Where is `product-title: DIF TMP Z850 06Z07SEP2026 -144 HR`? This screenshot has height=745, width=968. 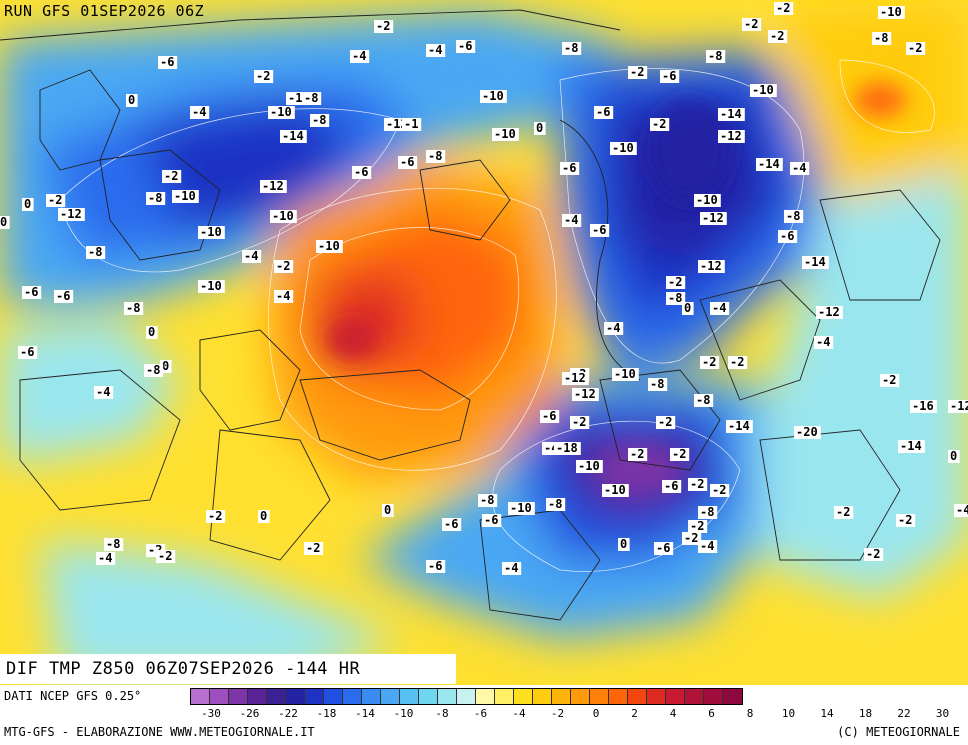 product-title: DIF TMP Z850 06Z07SEP2026 -144 HR is located at coordinates (228, 669).